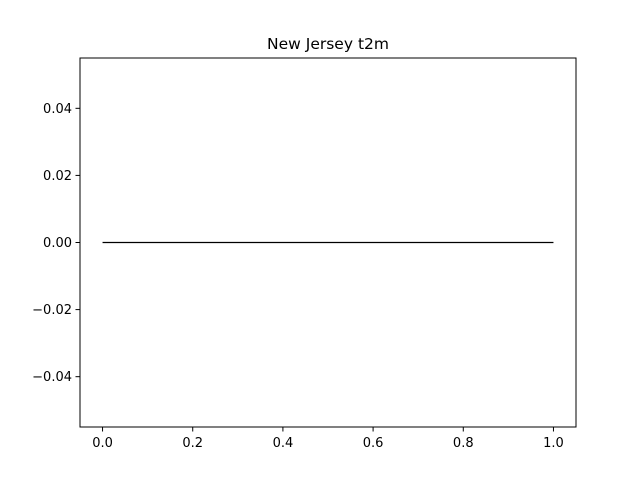 Image resolution: width=640 pixels, height=480 pixels. I want to click on x-tick-label: 0.2, so click(192, 443).